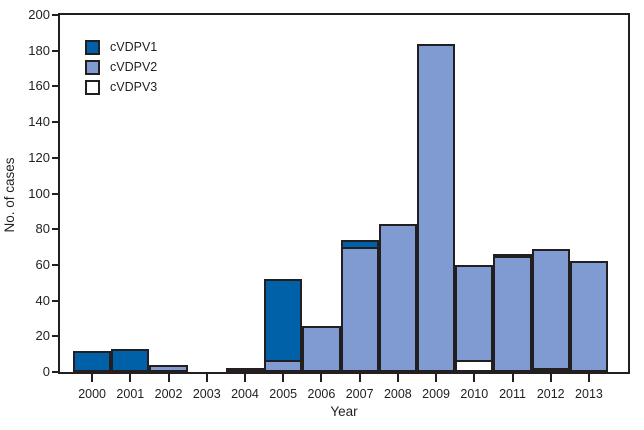  I want to click on x-tick-label-2010: 2010, so click(474, 394).